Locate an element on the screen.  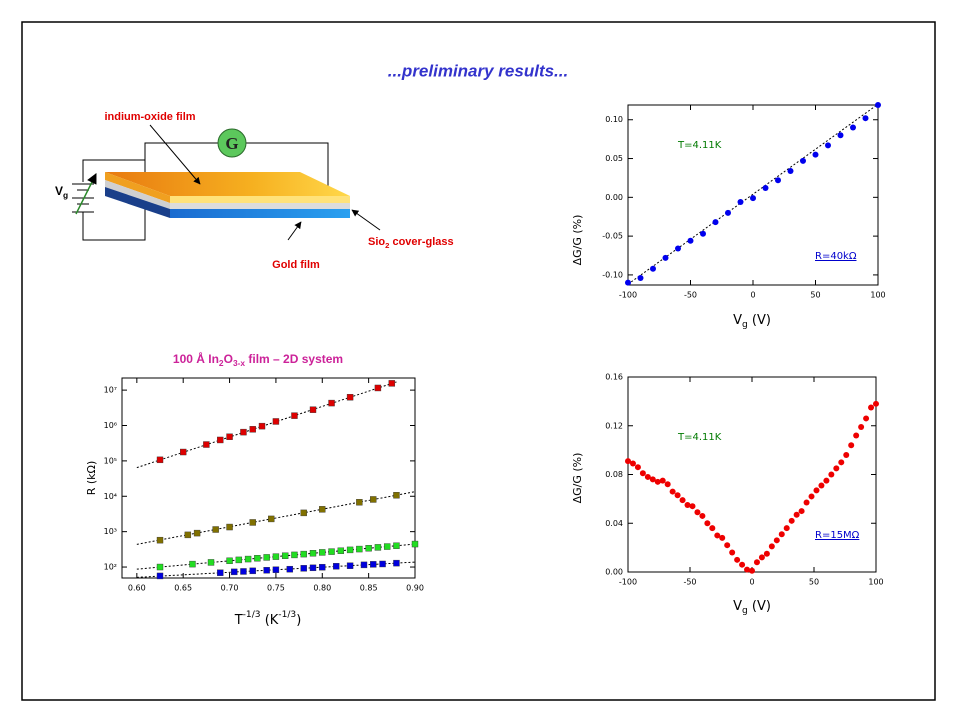
text-part: cover-glass is located at coordinates (421, 242).